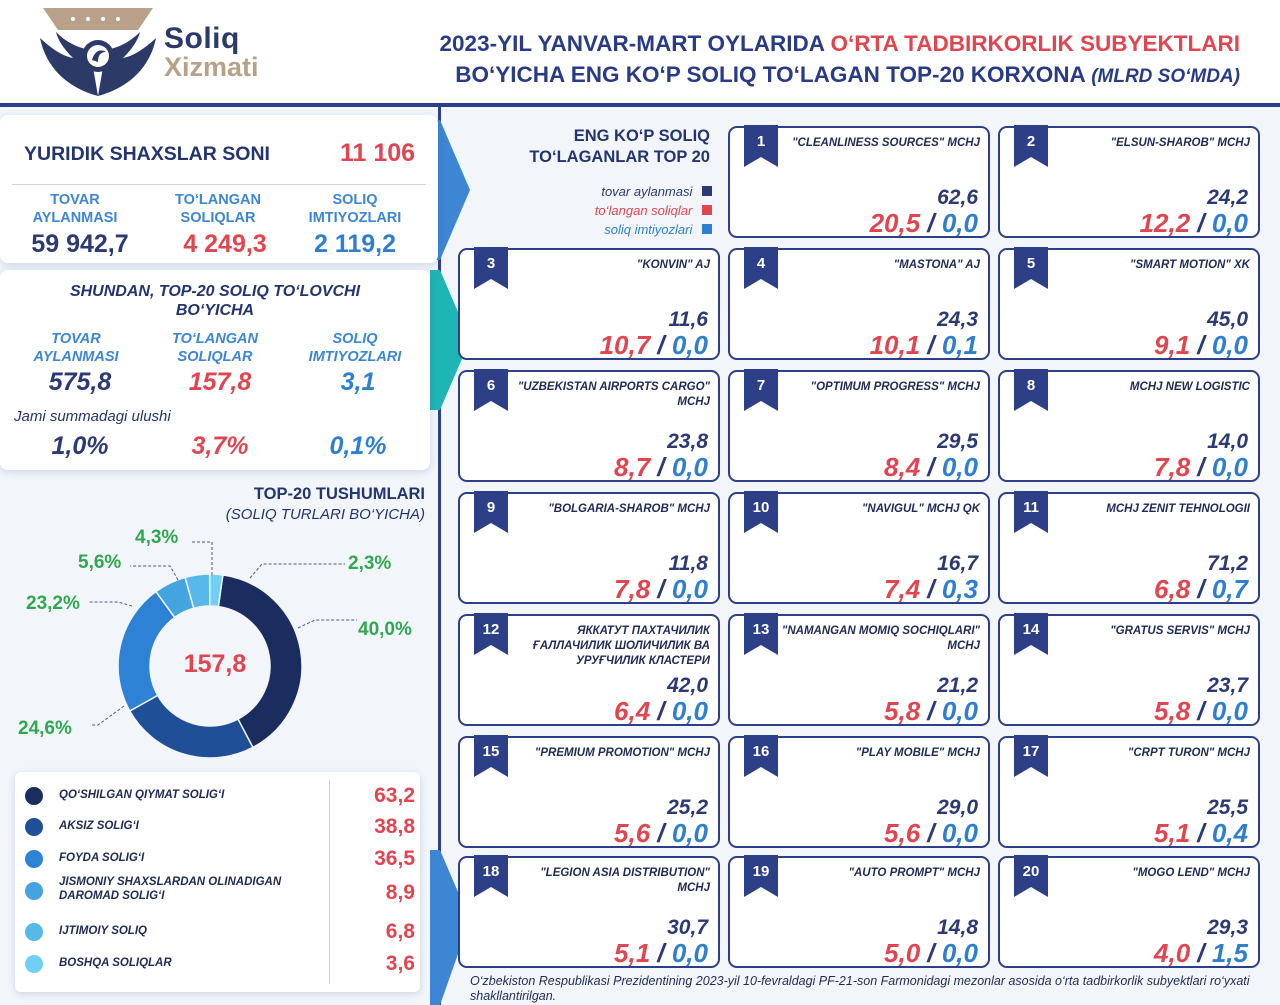  I want to click on company-turnover: 29,3, so click(1227, 927).